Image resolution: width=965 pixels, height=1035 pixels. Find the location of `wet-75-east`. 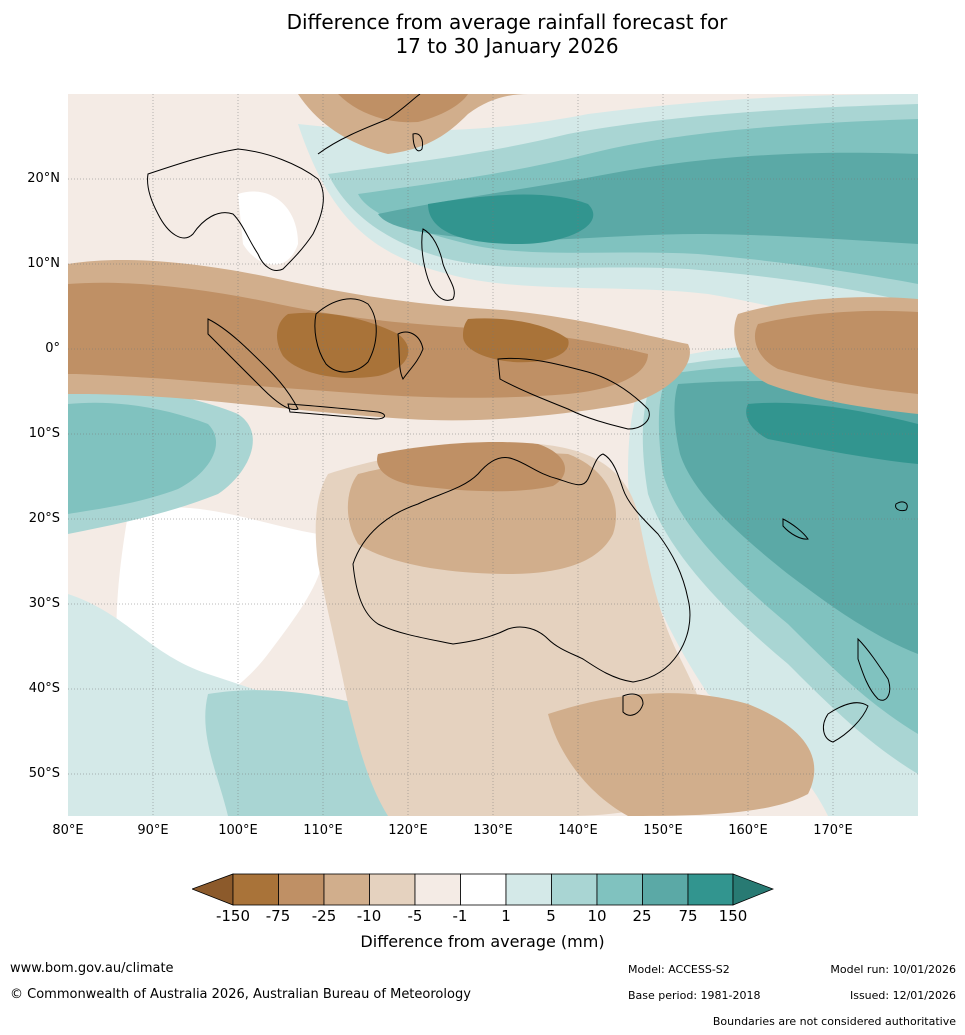

wet-75-east is located at coordinates (832, 433).